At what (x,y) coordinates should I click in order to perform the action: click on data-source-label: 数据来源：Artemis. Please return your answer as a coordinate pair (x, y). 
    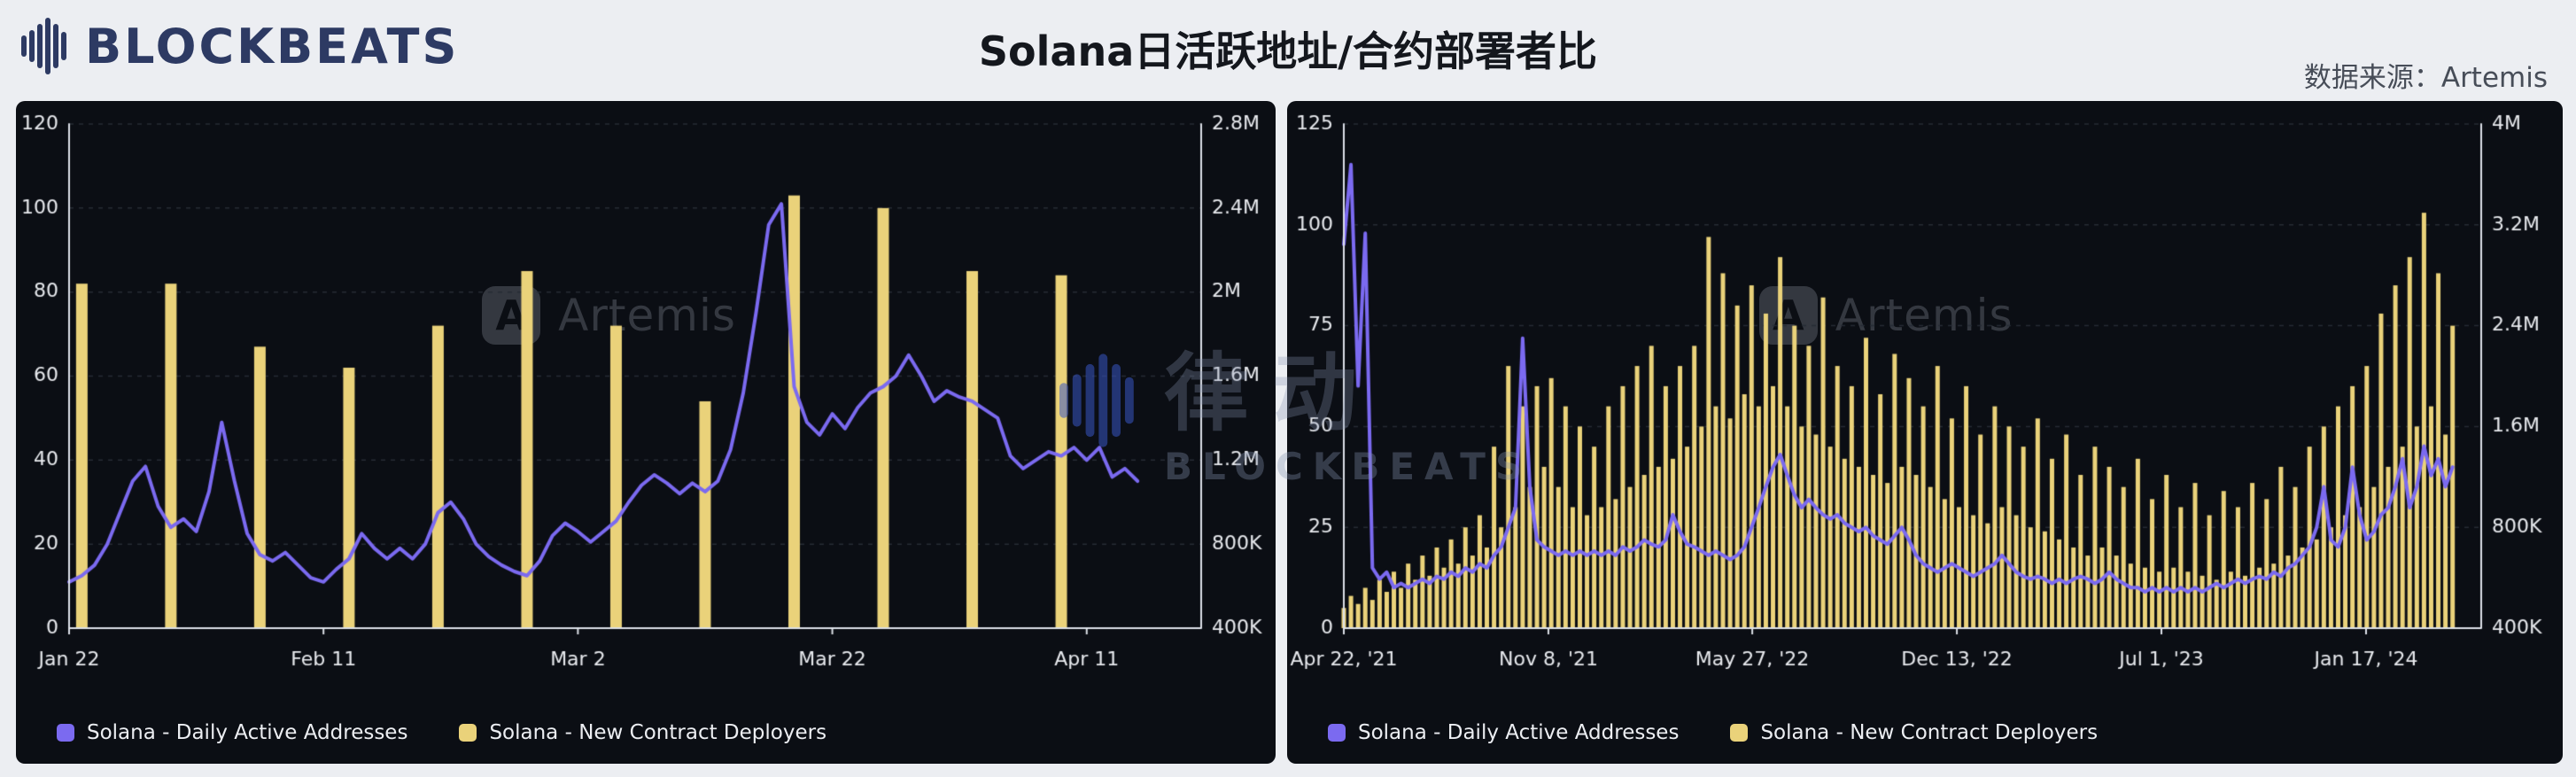
    Looking at the image, I should click on (2425, 78).